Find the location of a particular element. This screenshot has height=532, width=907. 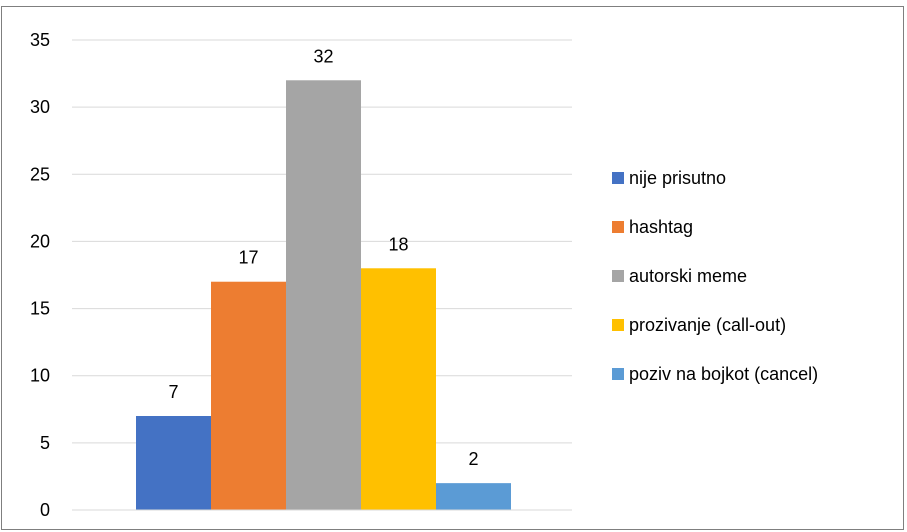

data-label: 7 is located at coordinates (173, 392).